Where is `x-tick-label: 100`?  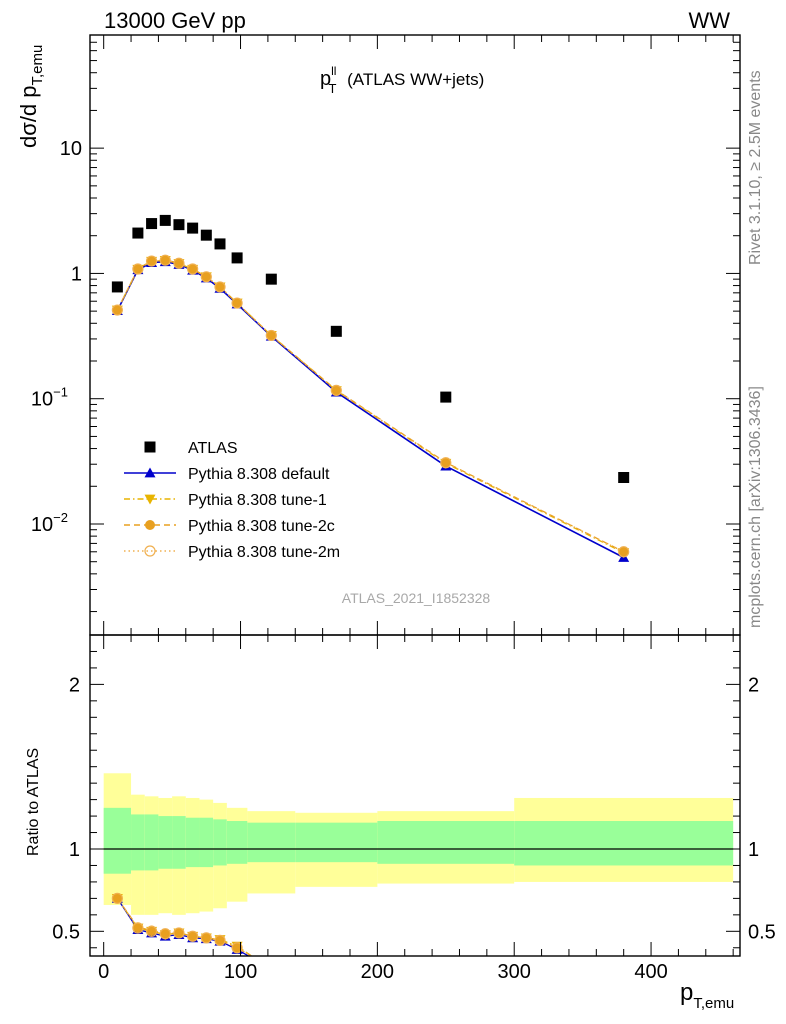 x-tick-label: 100 is located at coordinates (240, 972).